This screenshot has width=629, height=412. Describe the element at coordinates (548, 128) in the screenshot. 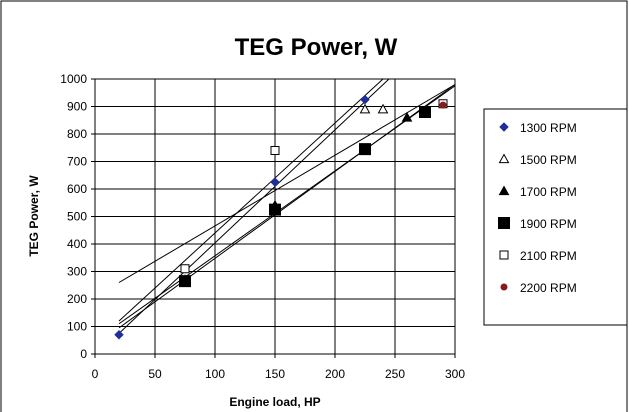

I see `legend-label: 1300 RPM` at that location.